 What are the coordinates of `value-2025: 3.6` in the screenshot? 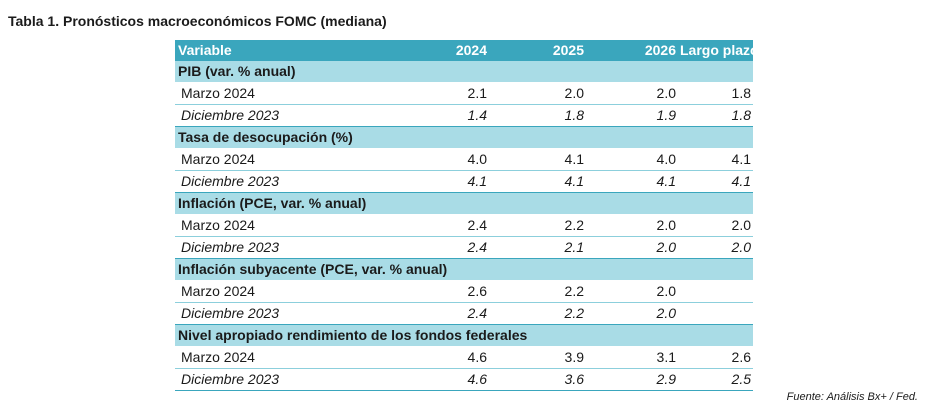 It's located at (537, 379).